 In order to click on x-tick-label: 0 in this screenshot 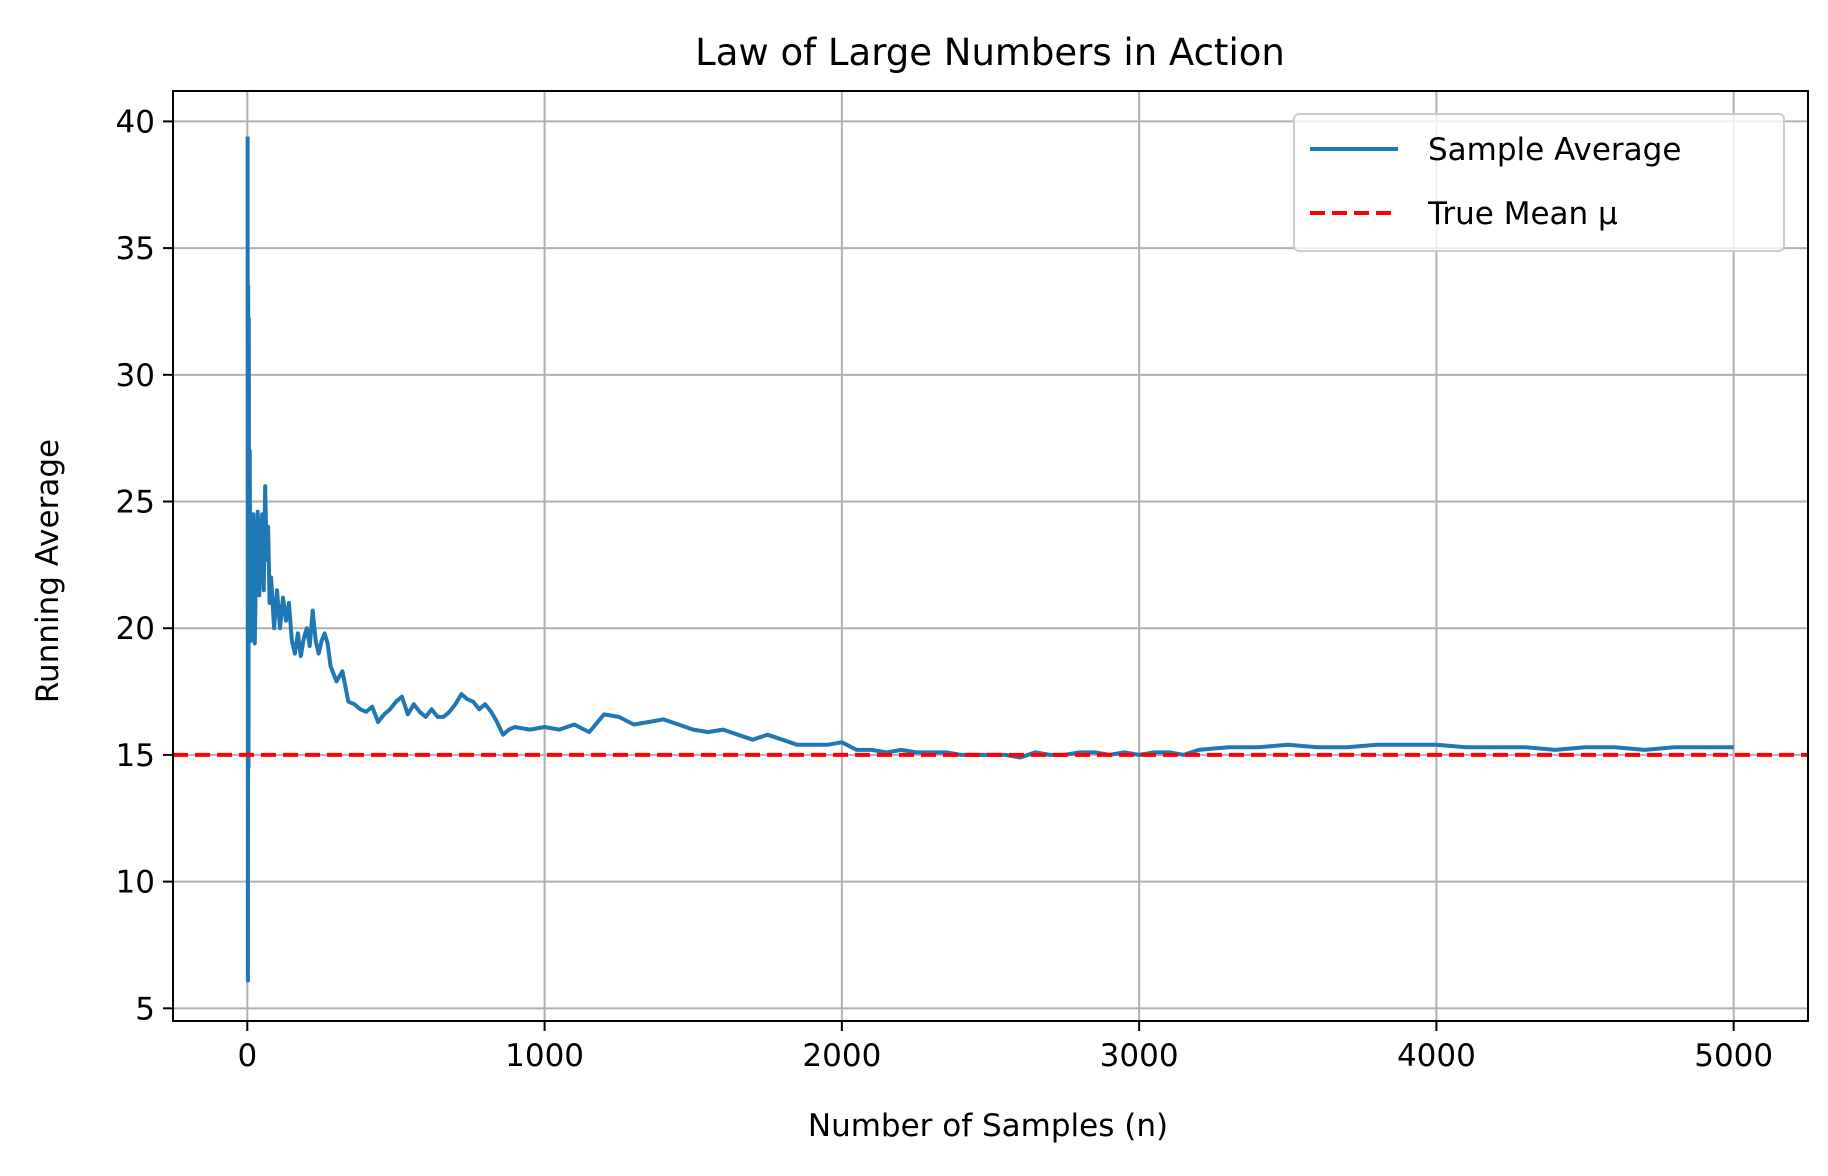, I will do `click(247, 1056)`.